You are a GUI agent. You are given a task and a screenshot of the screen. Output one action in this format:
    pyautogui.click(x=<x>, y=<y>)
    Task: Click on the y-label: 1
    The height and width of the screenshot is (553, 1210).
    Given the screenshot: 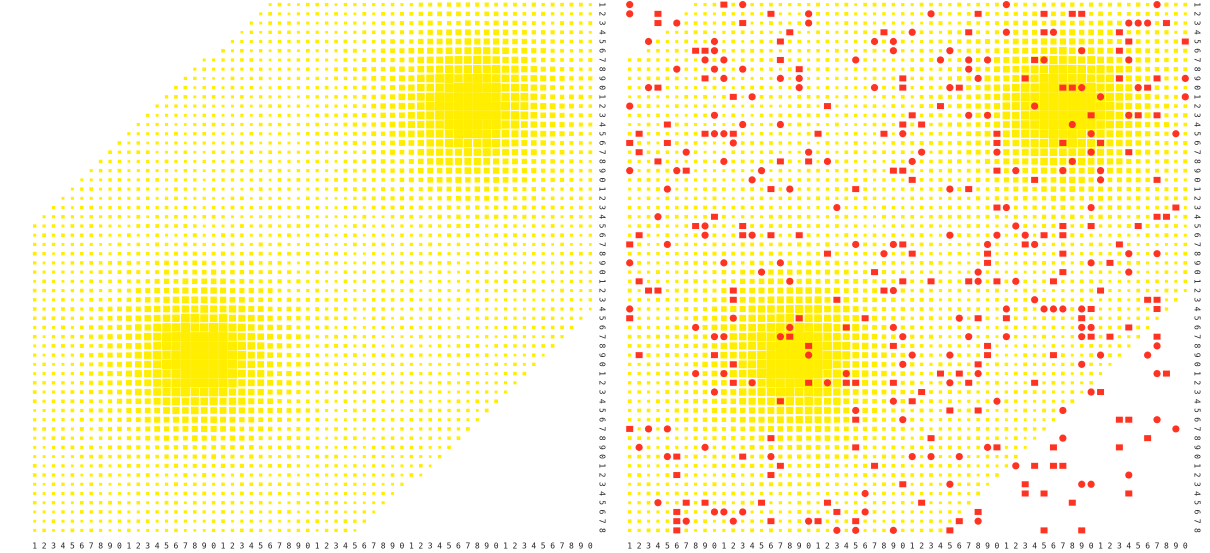 What is the action you would take?
    pyautogui.click(x=602, y=373)
    